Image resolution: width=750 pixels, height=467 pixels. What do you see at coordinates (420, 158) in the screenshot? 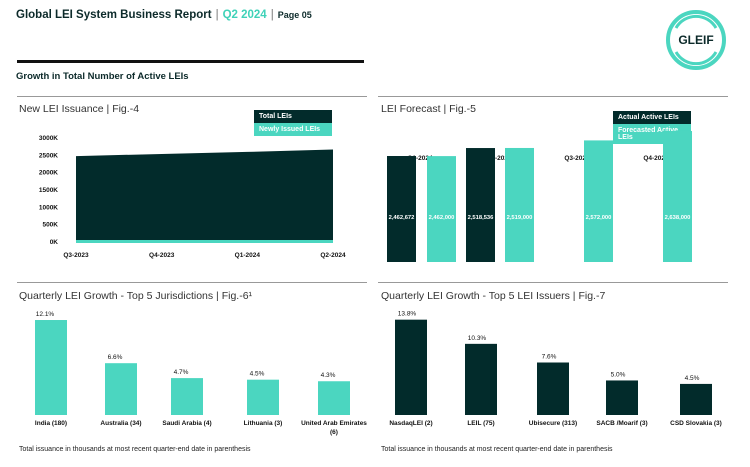
I see `category-label: Q1-2024` at bounding box center [420, 158].